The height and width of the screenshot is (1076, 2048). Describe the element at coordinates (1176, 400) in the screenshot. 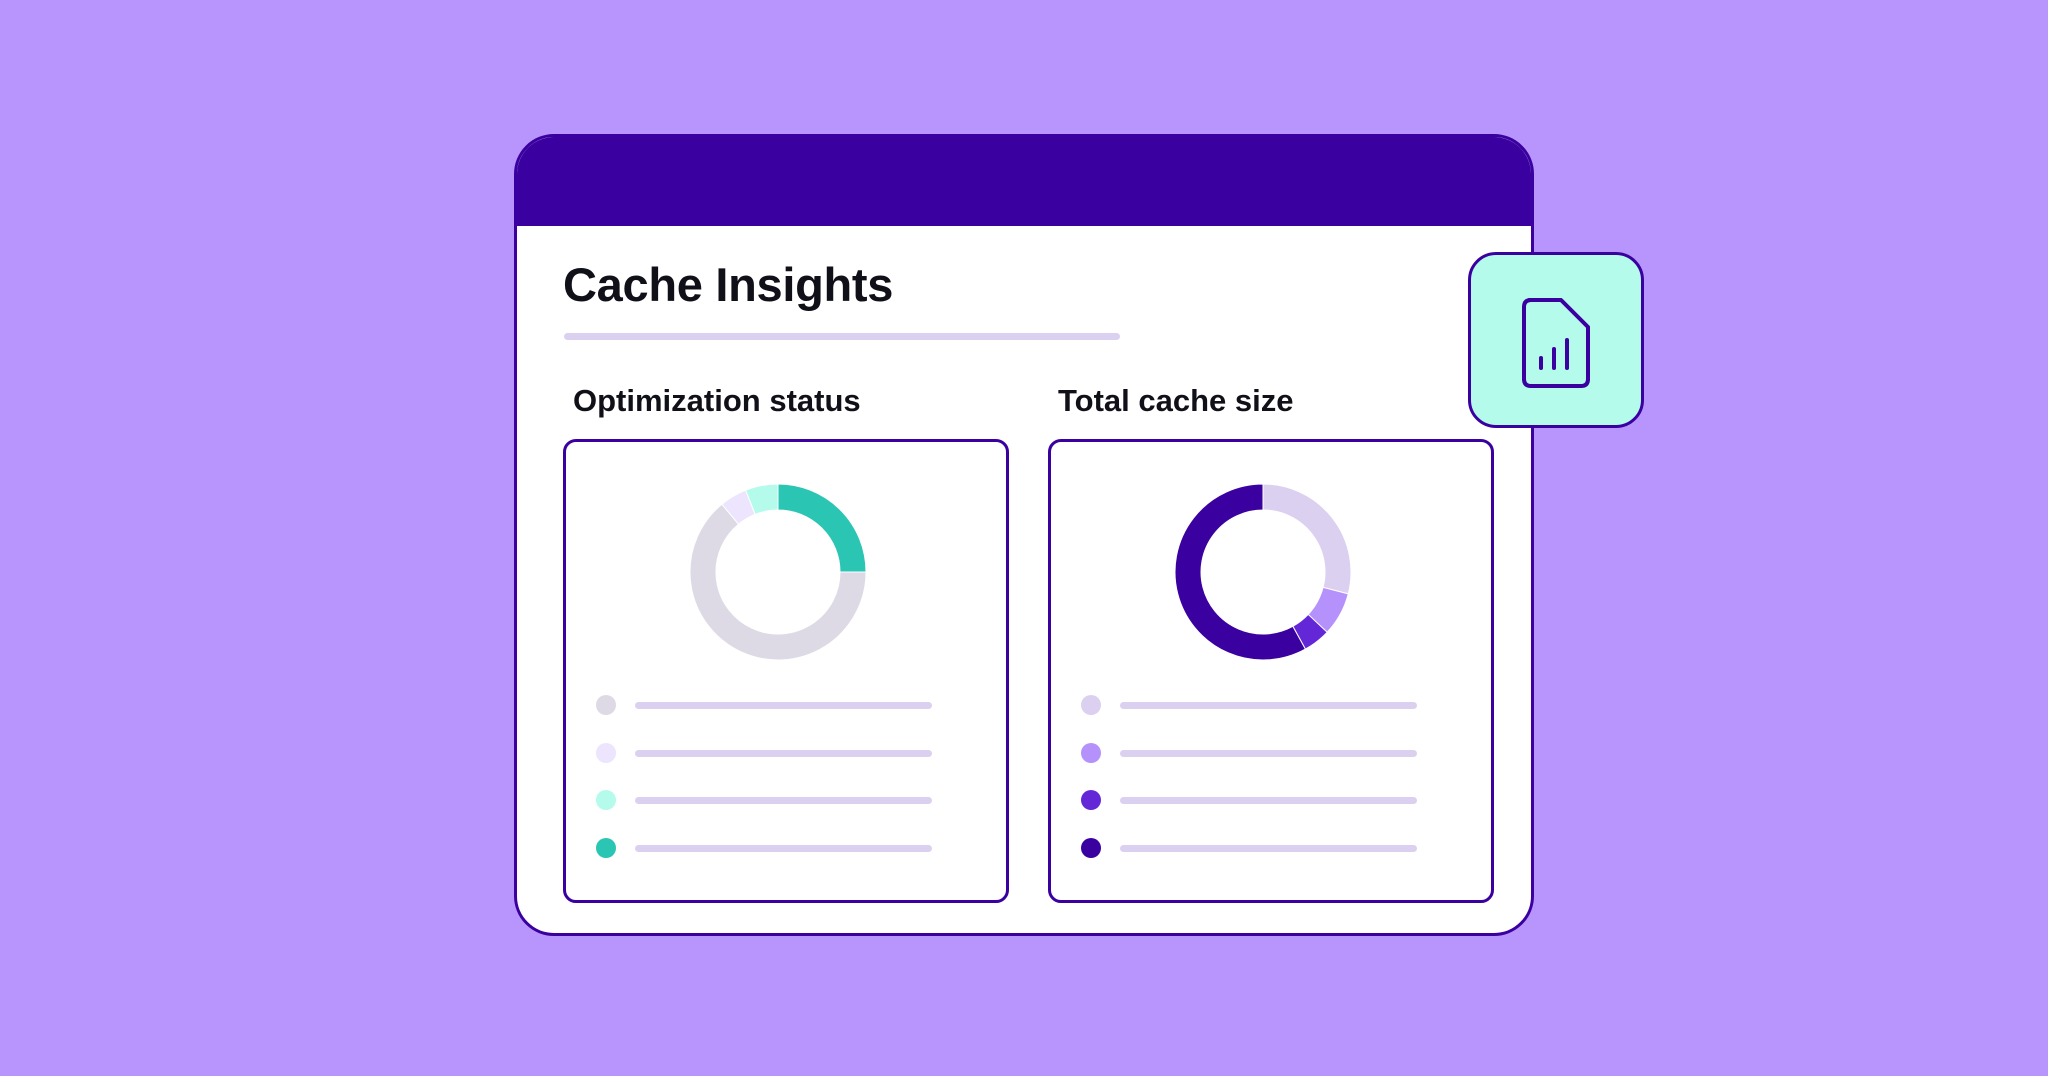

I see `panel-title-cache-size: Total cache size` at that location.